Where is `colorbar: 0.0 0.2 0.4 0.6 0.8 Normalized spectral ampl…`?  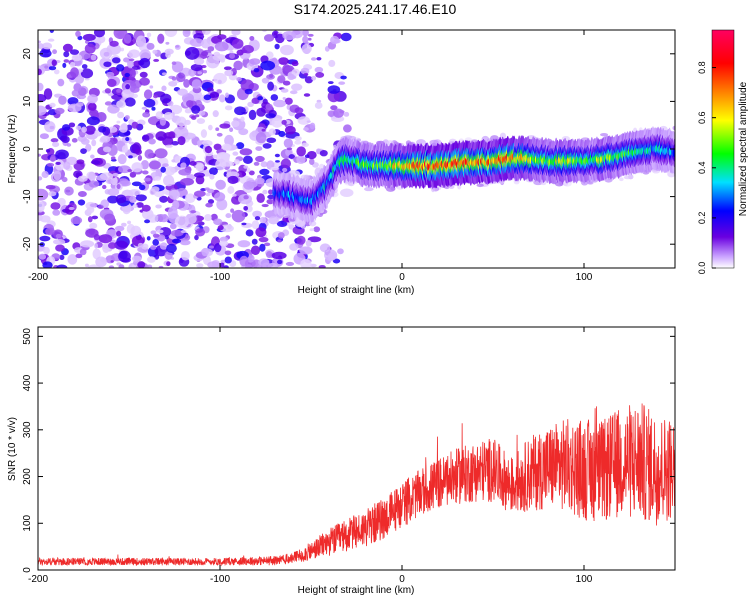 colorbar: 0.0 0.2 0.4 0.6 0.8 Normalized spectral ampl… is located at coordinates (723, 151).